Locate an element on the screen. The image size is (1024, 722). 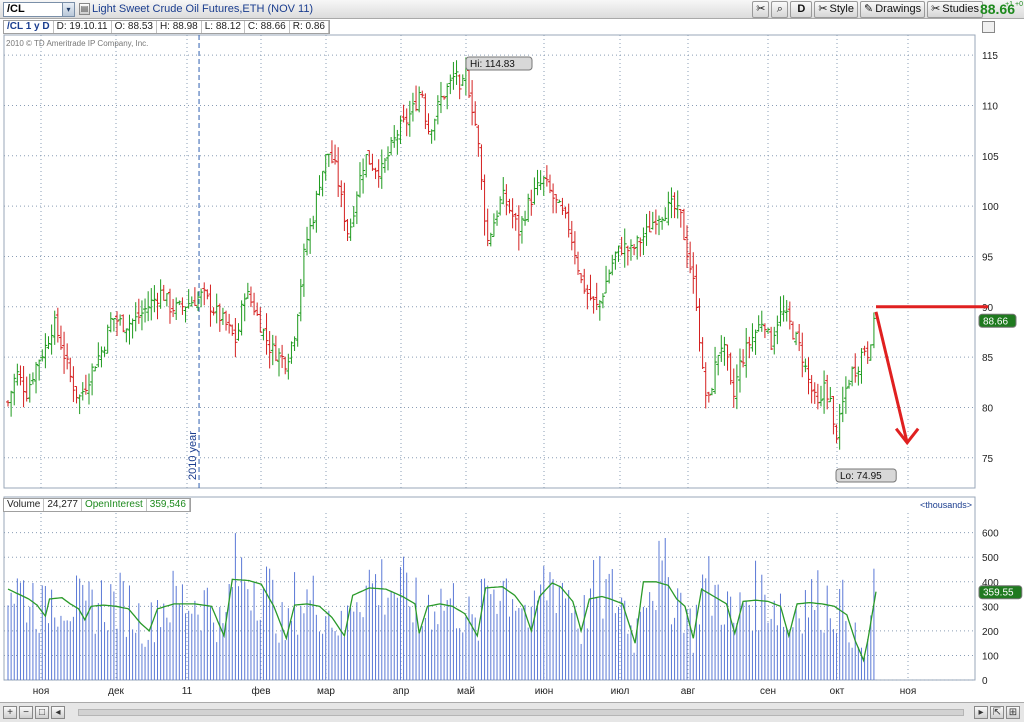
aggregation-button: D is located at coordinates (801, 9).